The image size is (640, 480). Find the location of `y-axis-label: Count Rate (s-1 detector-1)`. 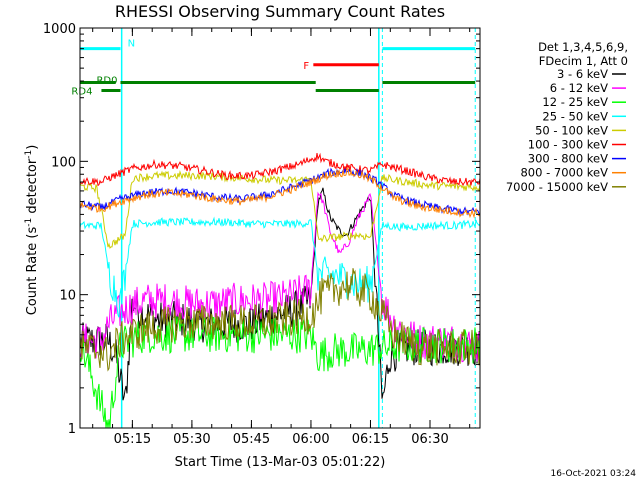

y-axis-label: Count Rate (s-1 detector-1) is located at coordinates (32, 230).